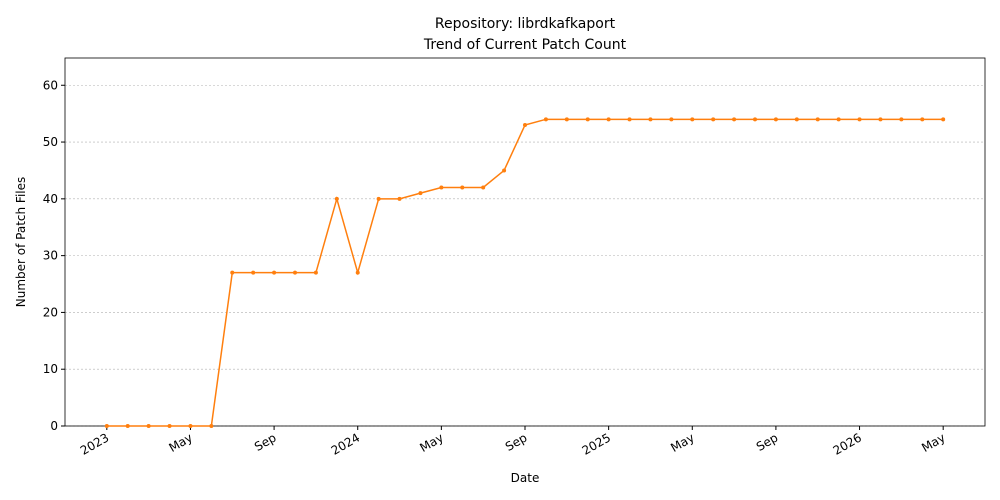 This screenshot has width=1000, height=500. I want to click on y-tick-label: 10, so click(50, 369).